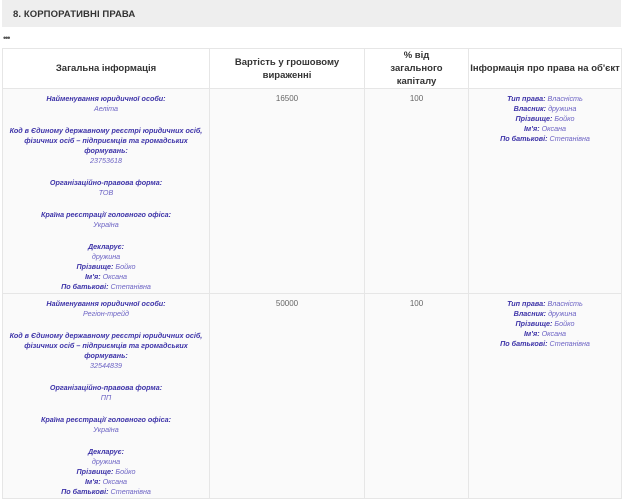 This screenshot has height=499, width=623. Describe the element at coordinates (106, 68) in the screenshot. I see `column-header-general: Загальна інформація` at that location.